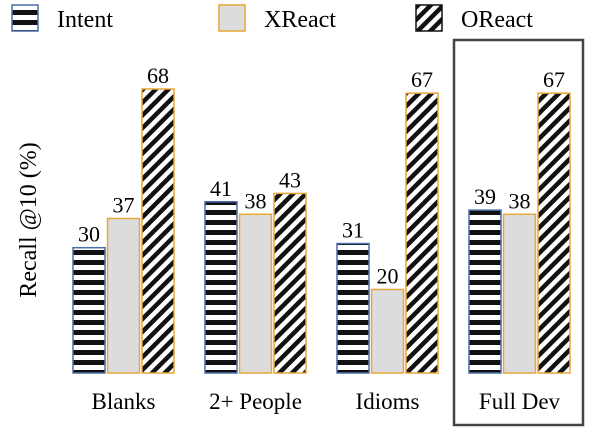 The image size is (598, 438). What do you see at coordinates (388, 401) in the screenshot?
I see `category-label-idioms: Idioms` at bounding box center [388, 401].